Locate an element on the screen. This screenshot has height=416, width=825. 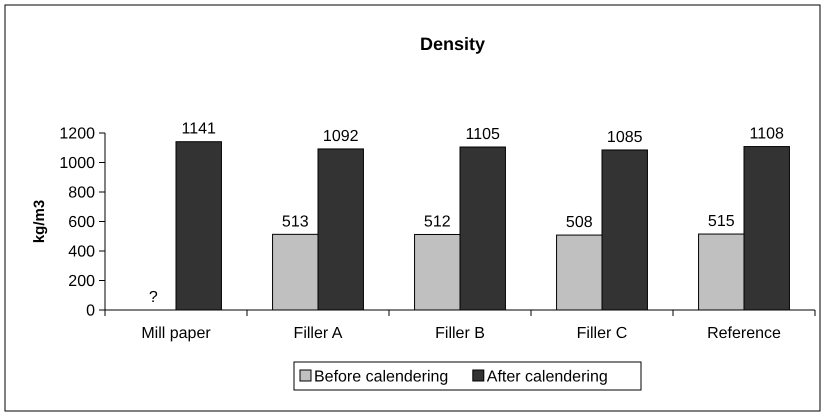
data-label: 508 is located at coordinates (579, 223).